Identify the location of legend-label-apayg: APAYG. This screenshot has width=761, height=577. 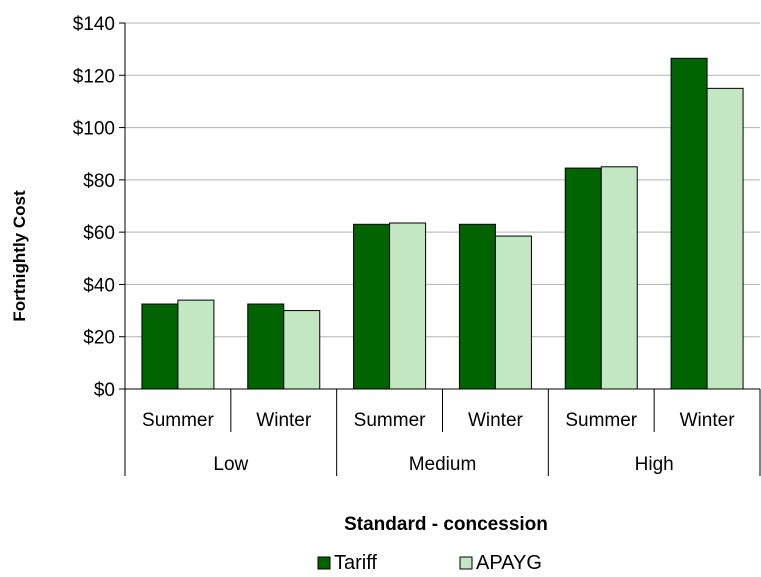
(509, 563).